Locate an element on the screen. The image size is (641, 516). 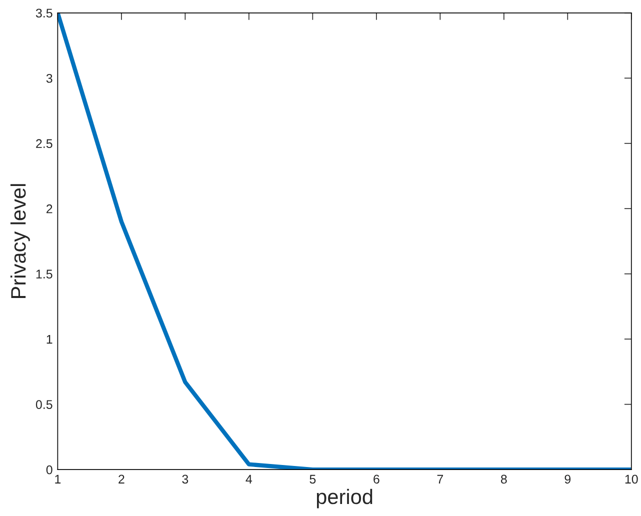
y-tick-label: 3 is located at coordinates (49, 78).